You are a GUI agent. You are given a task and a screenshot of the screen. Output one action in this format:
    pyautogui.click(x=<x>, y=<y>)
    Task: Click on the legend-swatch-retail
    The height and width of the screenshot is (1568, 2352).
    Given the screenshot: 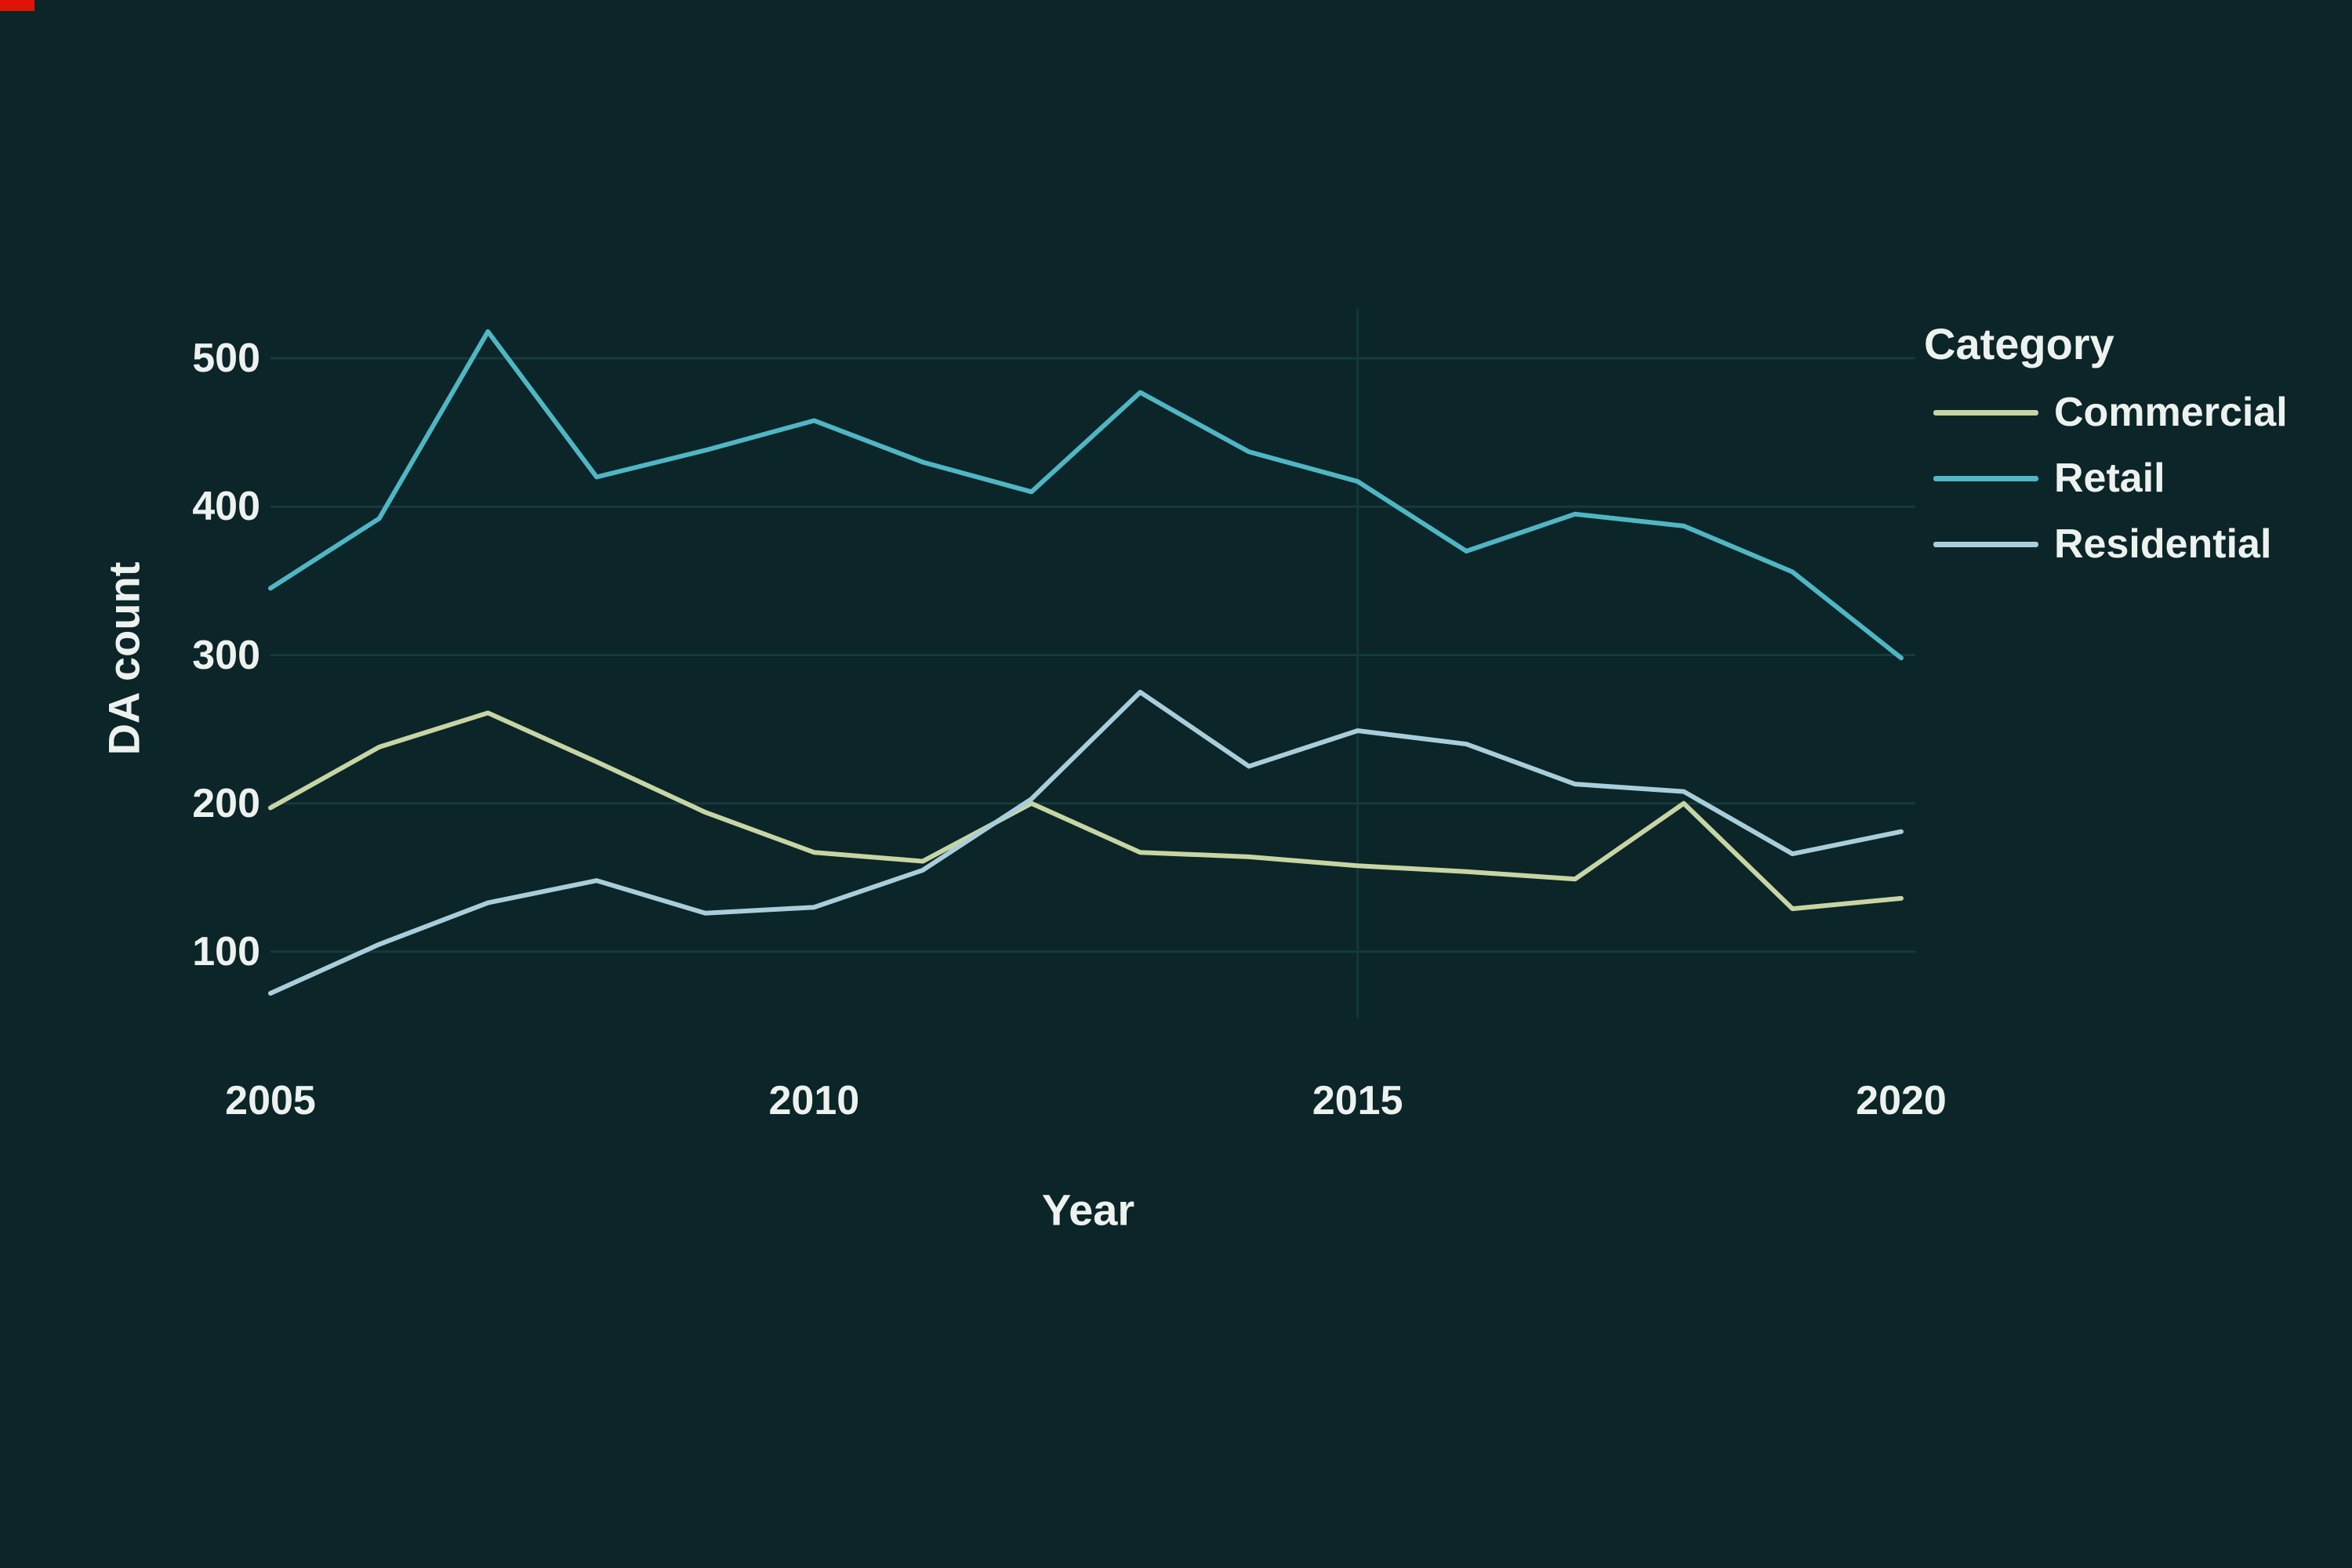 What is the action you would take?
    pyautogui.click(x=1985, y=478)
    